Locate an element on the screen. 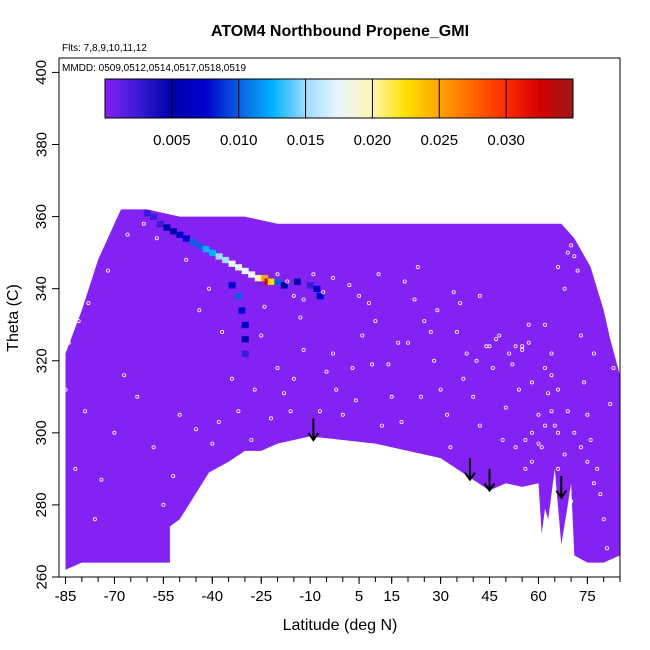 The width and height of the screenshot is (650, 650). y-axis: 260 280 300 320 340 360 380 400 is located at coordinates (46, 325).